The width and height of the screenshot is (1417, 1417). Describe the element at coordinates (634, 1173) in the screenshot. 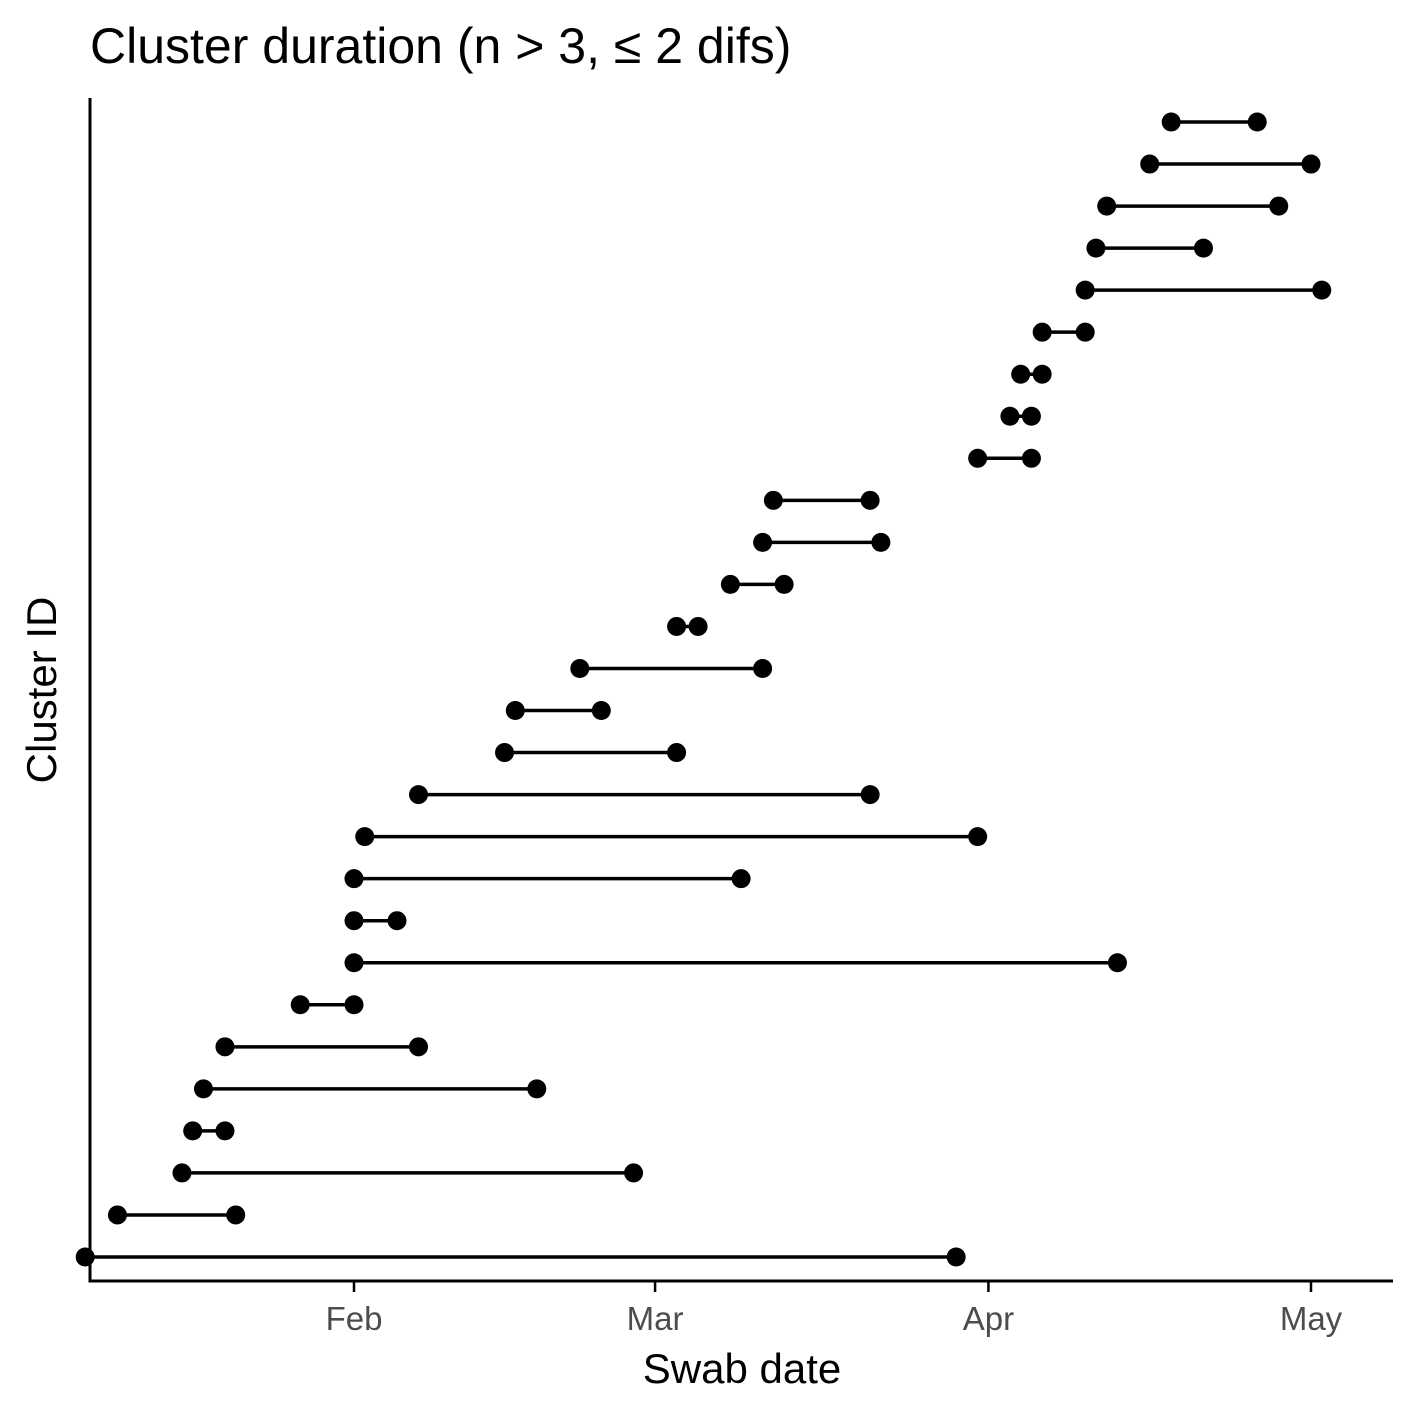

I see `cluster-3-end-point` at that location.